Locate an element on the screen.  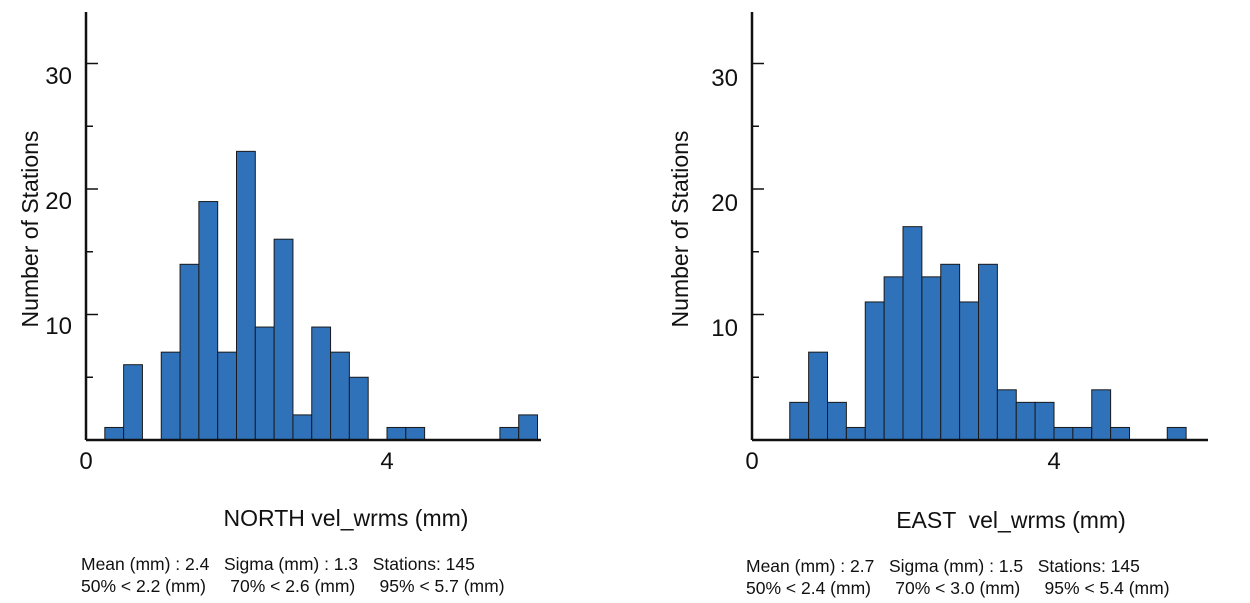
east-bar-0.5 is located at coordinates (799, 421).